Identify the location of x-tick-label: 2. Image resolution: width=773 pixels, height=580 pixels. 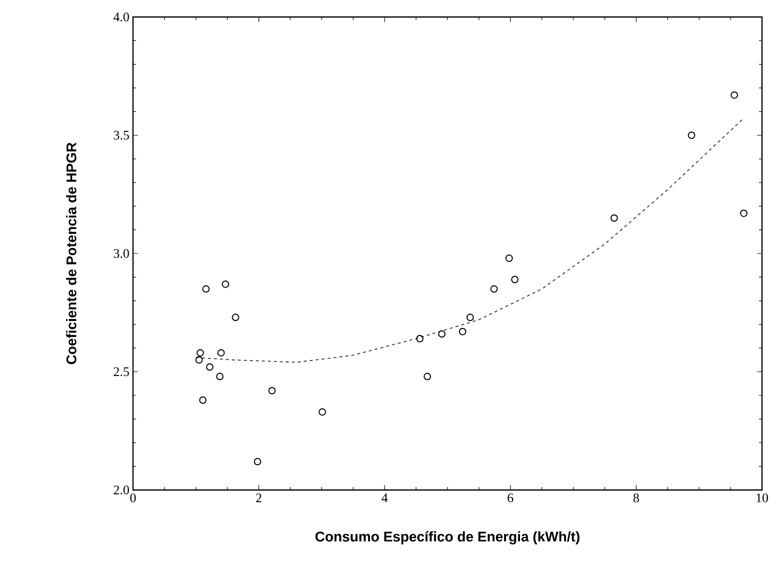
(259, 498).